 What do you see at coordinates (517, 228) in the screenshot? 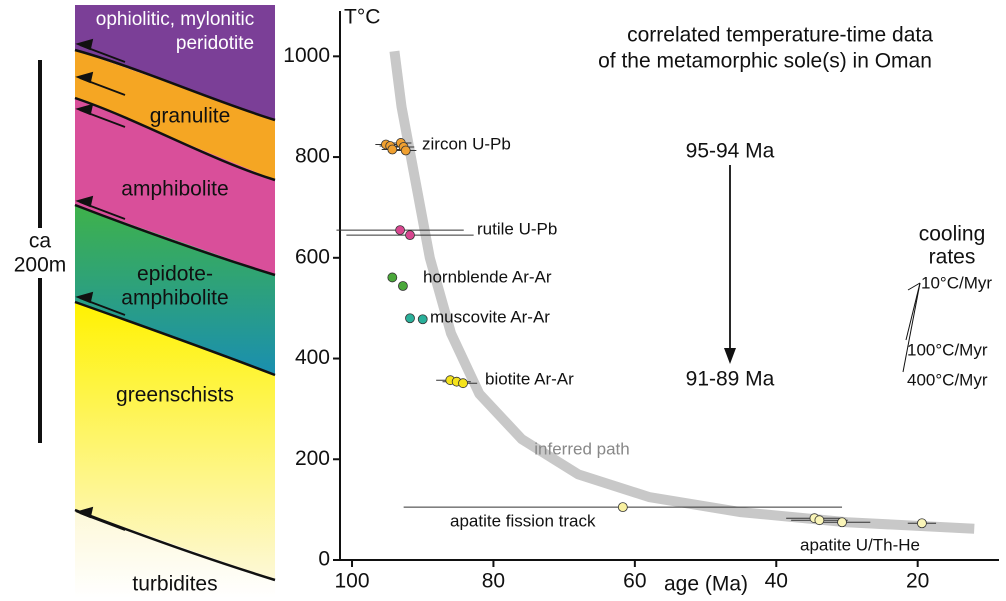
I see `series-label: rutile U-Pb` at bounding box center [517, 228].